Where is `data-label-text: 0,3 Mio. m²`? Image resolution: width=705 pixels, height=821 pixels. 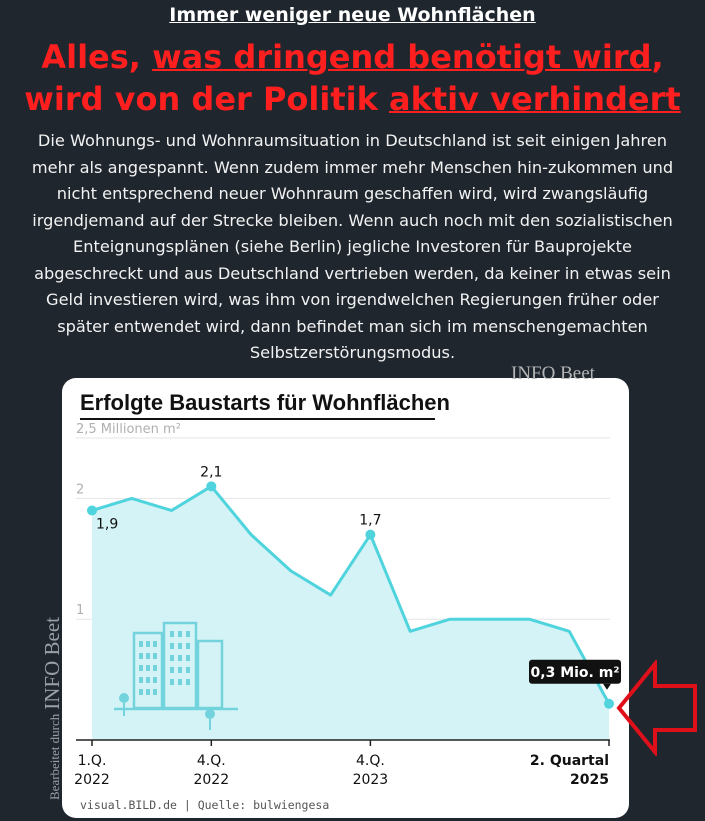
data-label-text: 0,3 Mio. m² is located at coordinates (575, 673).